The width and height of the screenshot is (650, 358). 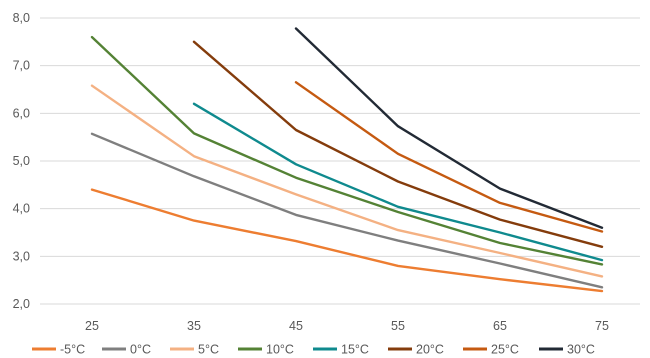 I want to click on y-tick-label: 6,0, so click(x=21, y=113).